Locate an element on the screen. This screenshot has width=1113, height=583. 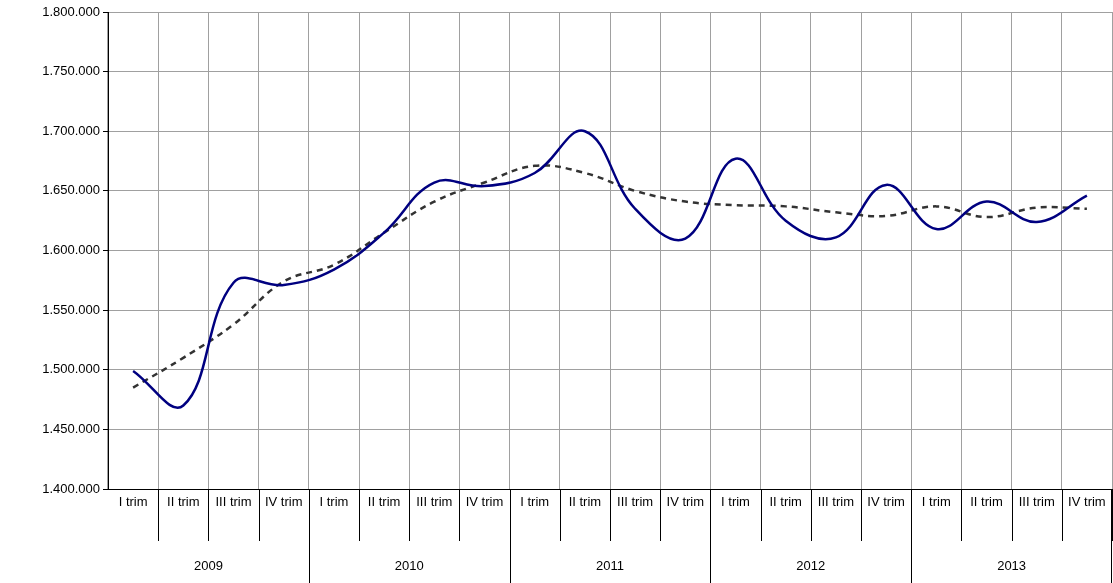
text: 2011 is located at coordinates (610, 565).